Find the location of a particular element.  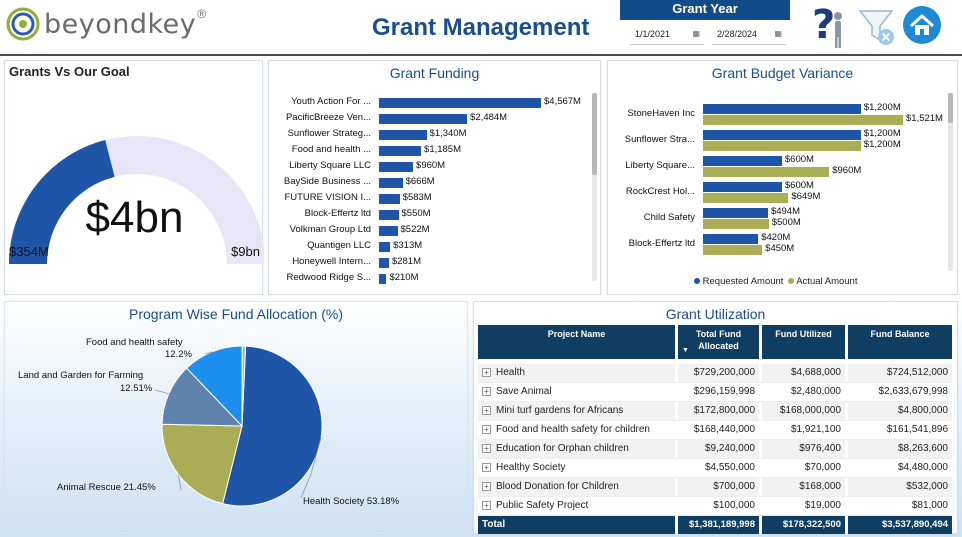

funding-scroll-thumb is located at coordinates (594, 134).